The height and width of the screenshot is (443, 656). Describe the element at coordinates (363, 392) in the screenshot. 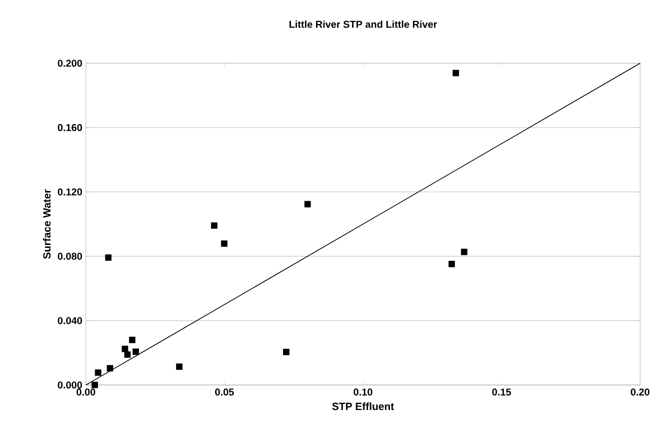

I see `x-tick-label: 0.10` at that location.